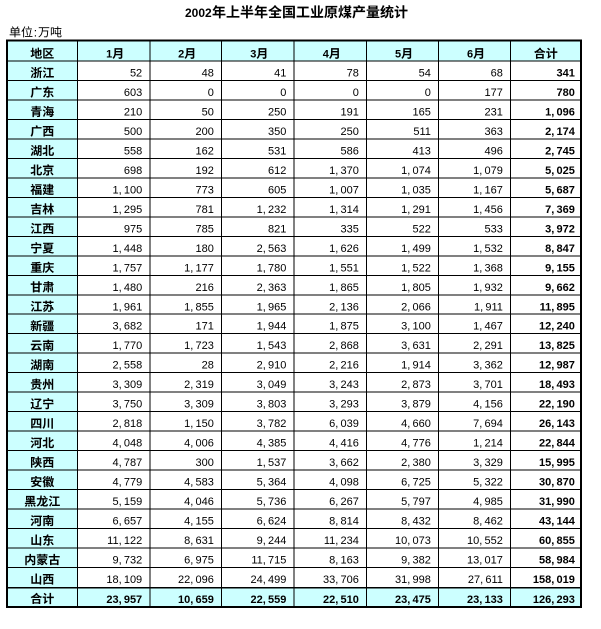  I want to click on svg-text: 2, 291, so click(488, 346).